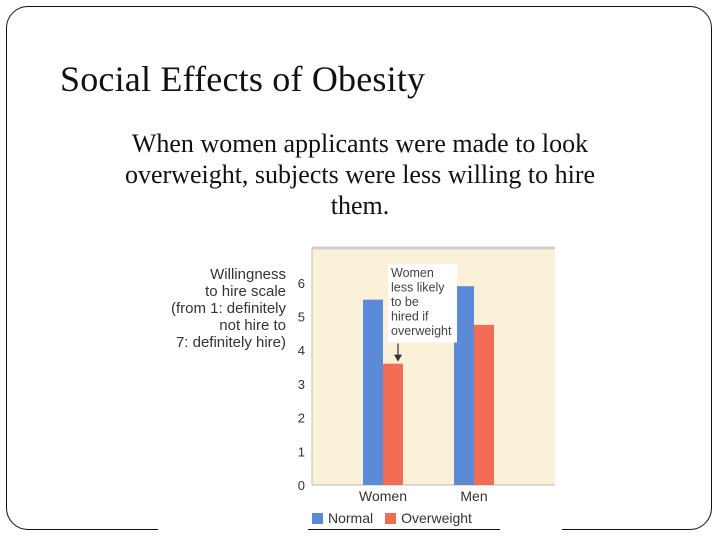 The image size is (720, 540). Describe the element at coordinates (373, 392) in the screenshot. I see `bar-normal-women` at that location.